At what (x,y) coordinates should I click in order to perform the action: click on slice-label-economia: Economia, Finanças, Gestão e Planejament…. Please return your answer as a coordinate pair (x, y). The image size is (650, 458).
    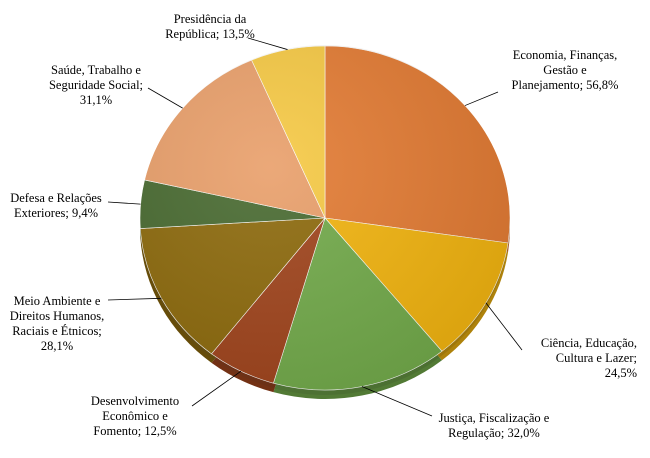
    Looking at the image, I should click on (565, 70).